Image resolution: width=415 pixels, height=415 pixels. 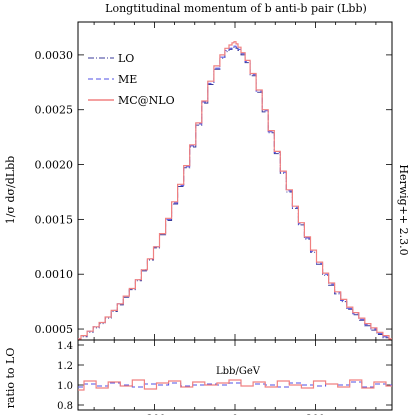 What do you see at coordinates (126, 58) in the screenshot?
I see `legend-label: LO` at bounding box center [126, 58].